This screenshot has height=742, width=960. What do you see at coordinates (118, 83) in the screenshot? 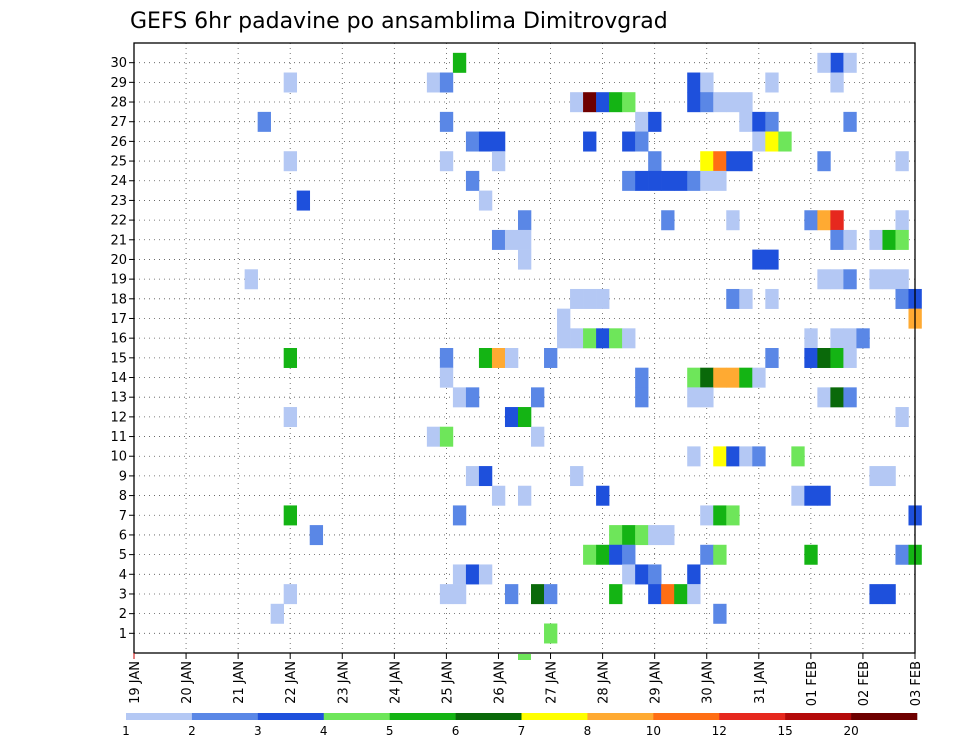
I see `y-tick-label: 29` at bounding box center [118, 83].